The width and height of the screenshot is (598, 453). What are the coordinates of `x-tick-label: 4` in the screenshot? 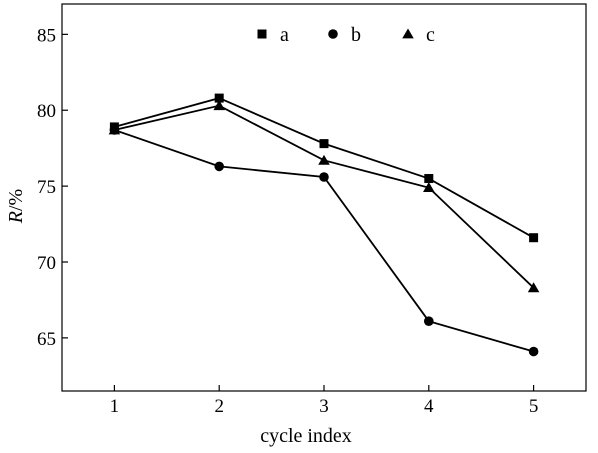 It's located at (429, 406).